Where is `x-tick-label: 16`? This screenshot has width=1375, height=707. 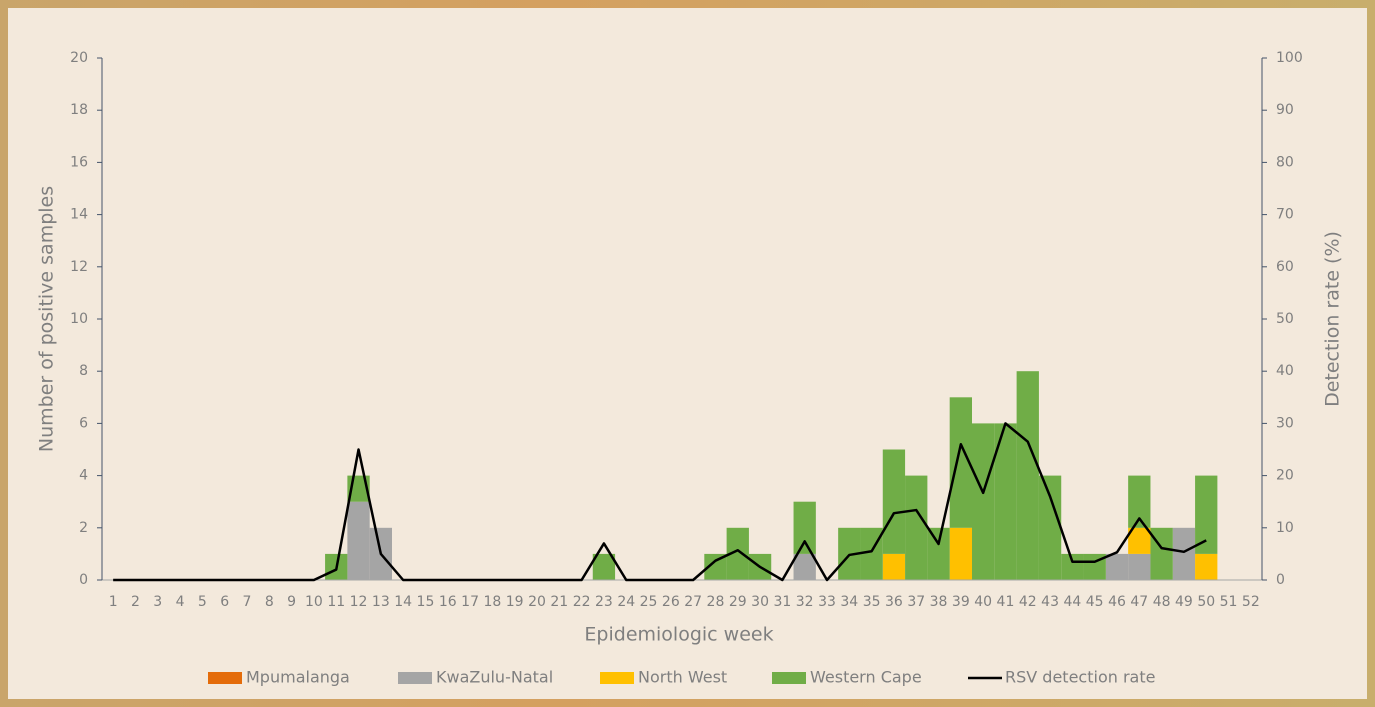
x-tick-label: 16 is located at coordinates (448, 602).